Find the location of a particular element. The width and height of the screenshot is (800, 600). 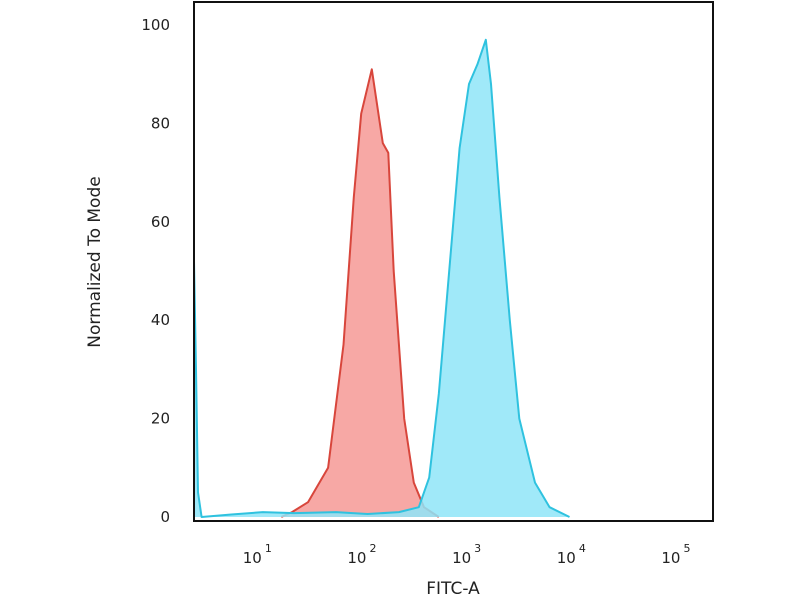

x-tick-exponent: 2 is located at coordinates (372, 548).